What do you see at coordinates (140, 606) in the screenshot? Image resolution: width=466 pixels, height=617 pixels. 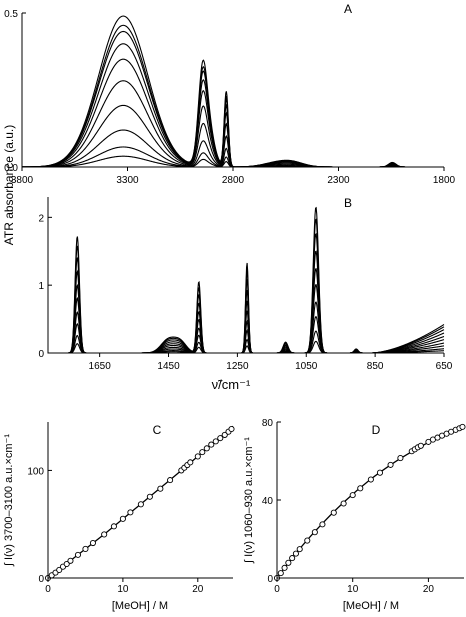 I see `panel-c-x-axis-label: [MeOH] / M` at bounding box center [140, 606].